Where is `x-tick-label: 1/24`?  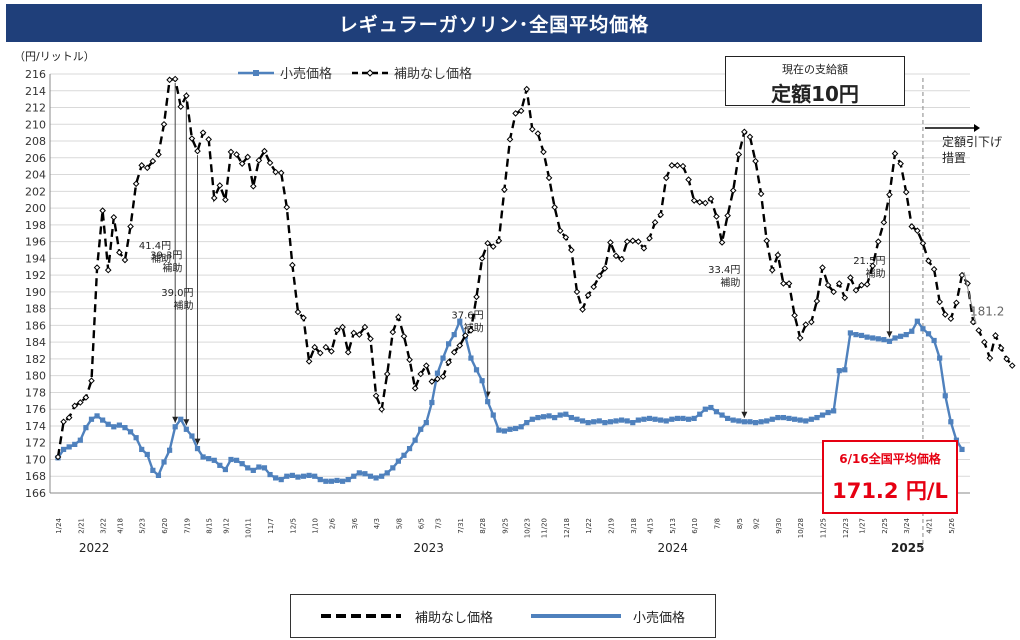
x-tick-label: 1/24 is located at coordinates (59, 525).